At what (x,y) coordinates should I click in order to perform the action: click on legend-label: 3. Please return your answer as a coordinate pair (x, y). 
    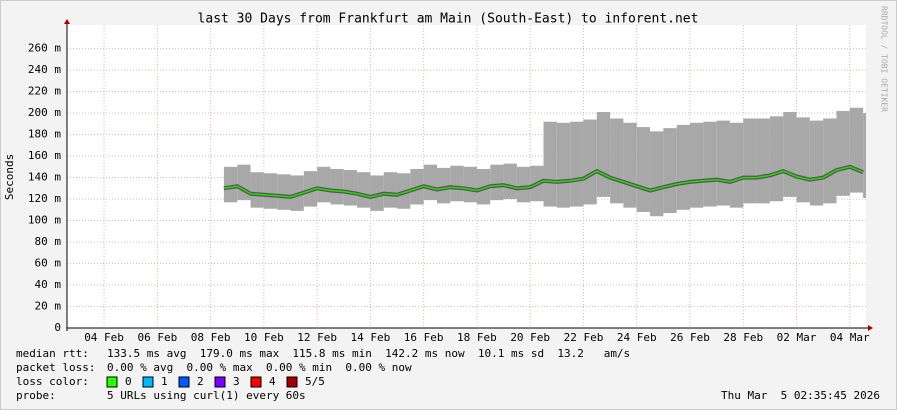
    Looking at the image, I should click on (236, 381).